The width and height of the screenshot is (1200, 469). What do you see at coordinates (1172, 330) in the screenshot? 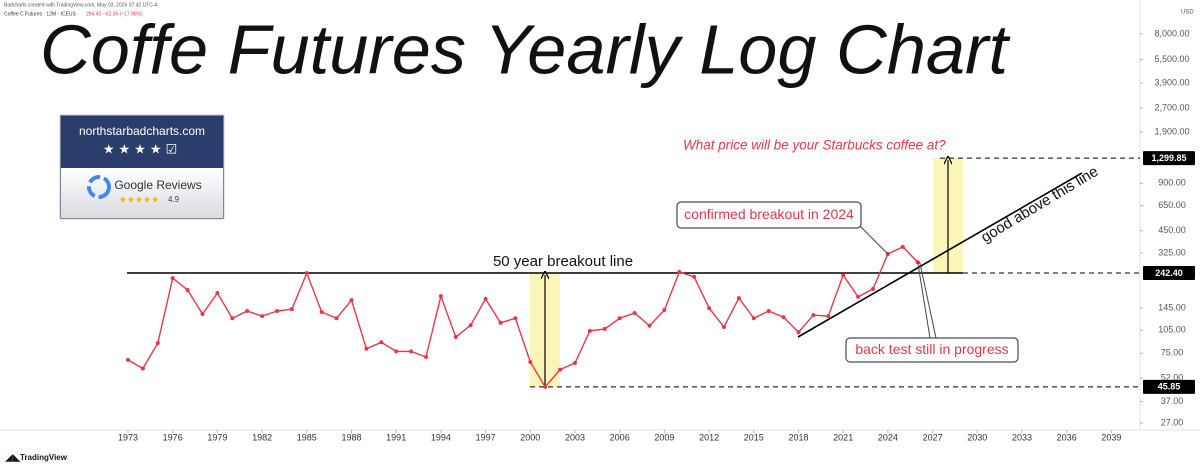
I see `y-tick-label: 105.00` at bounding box center [1172, 330].